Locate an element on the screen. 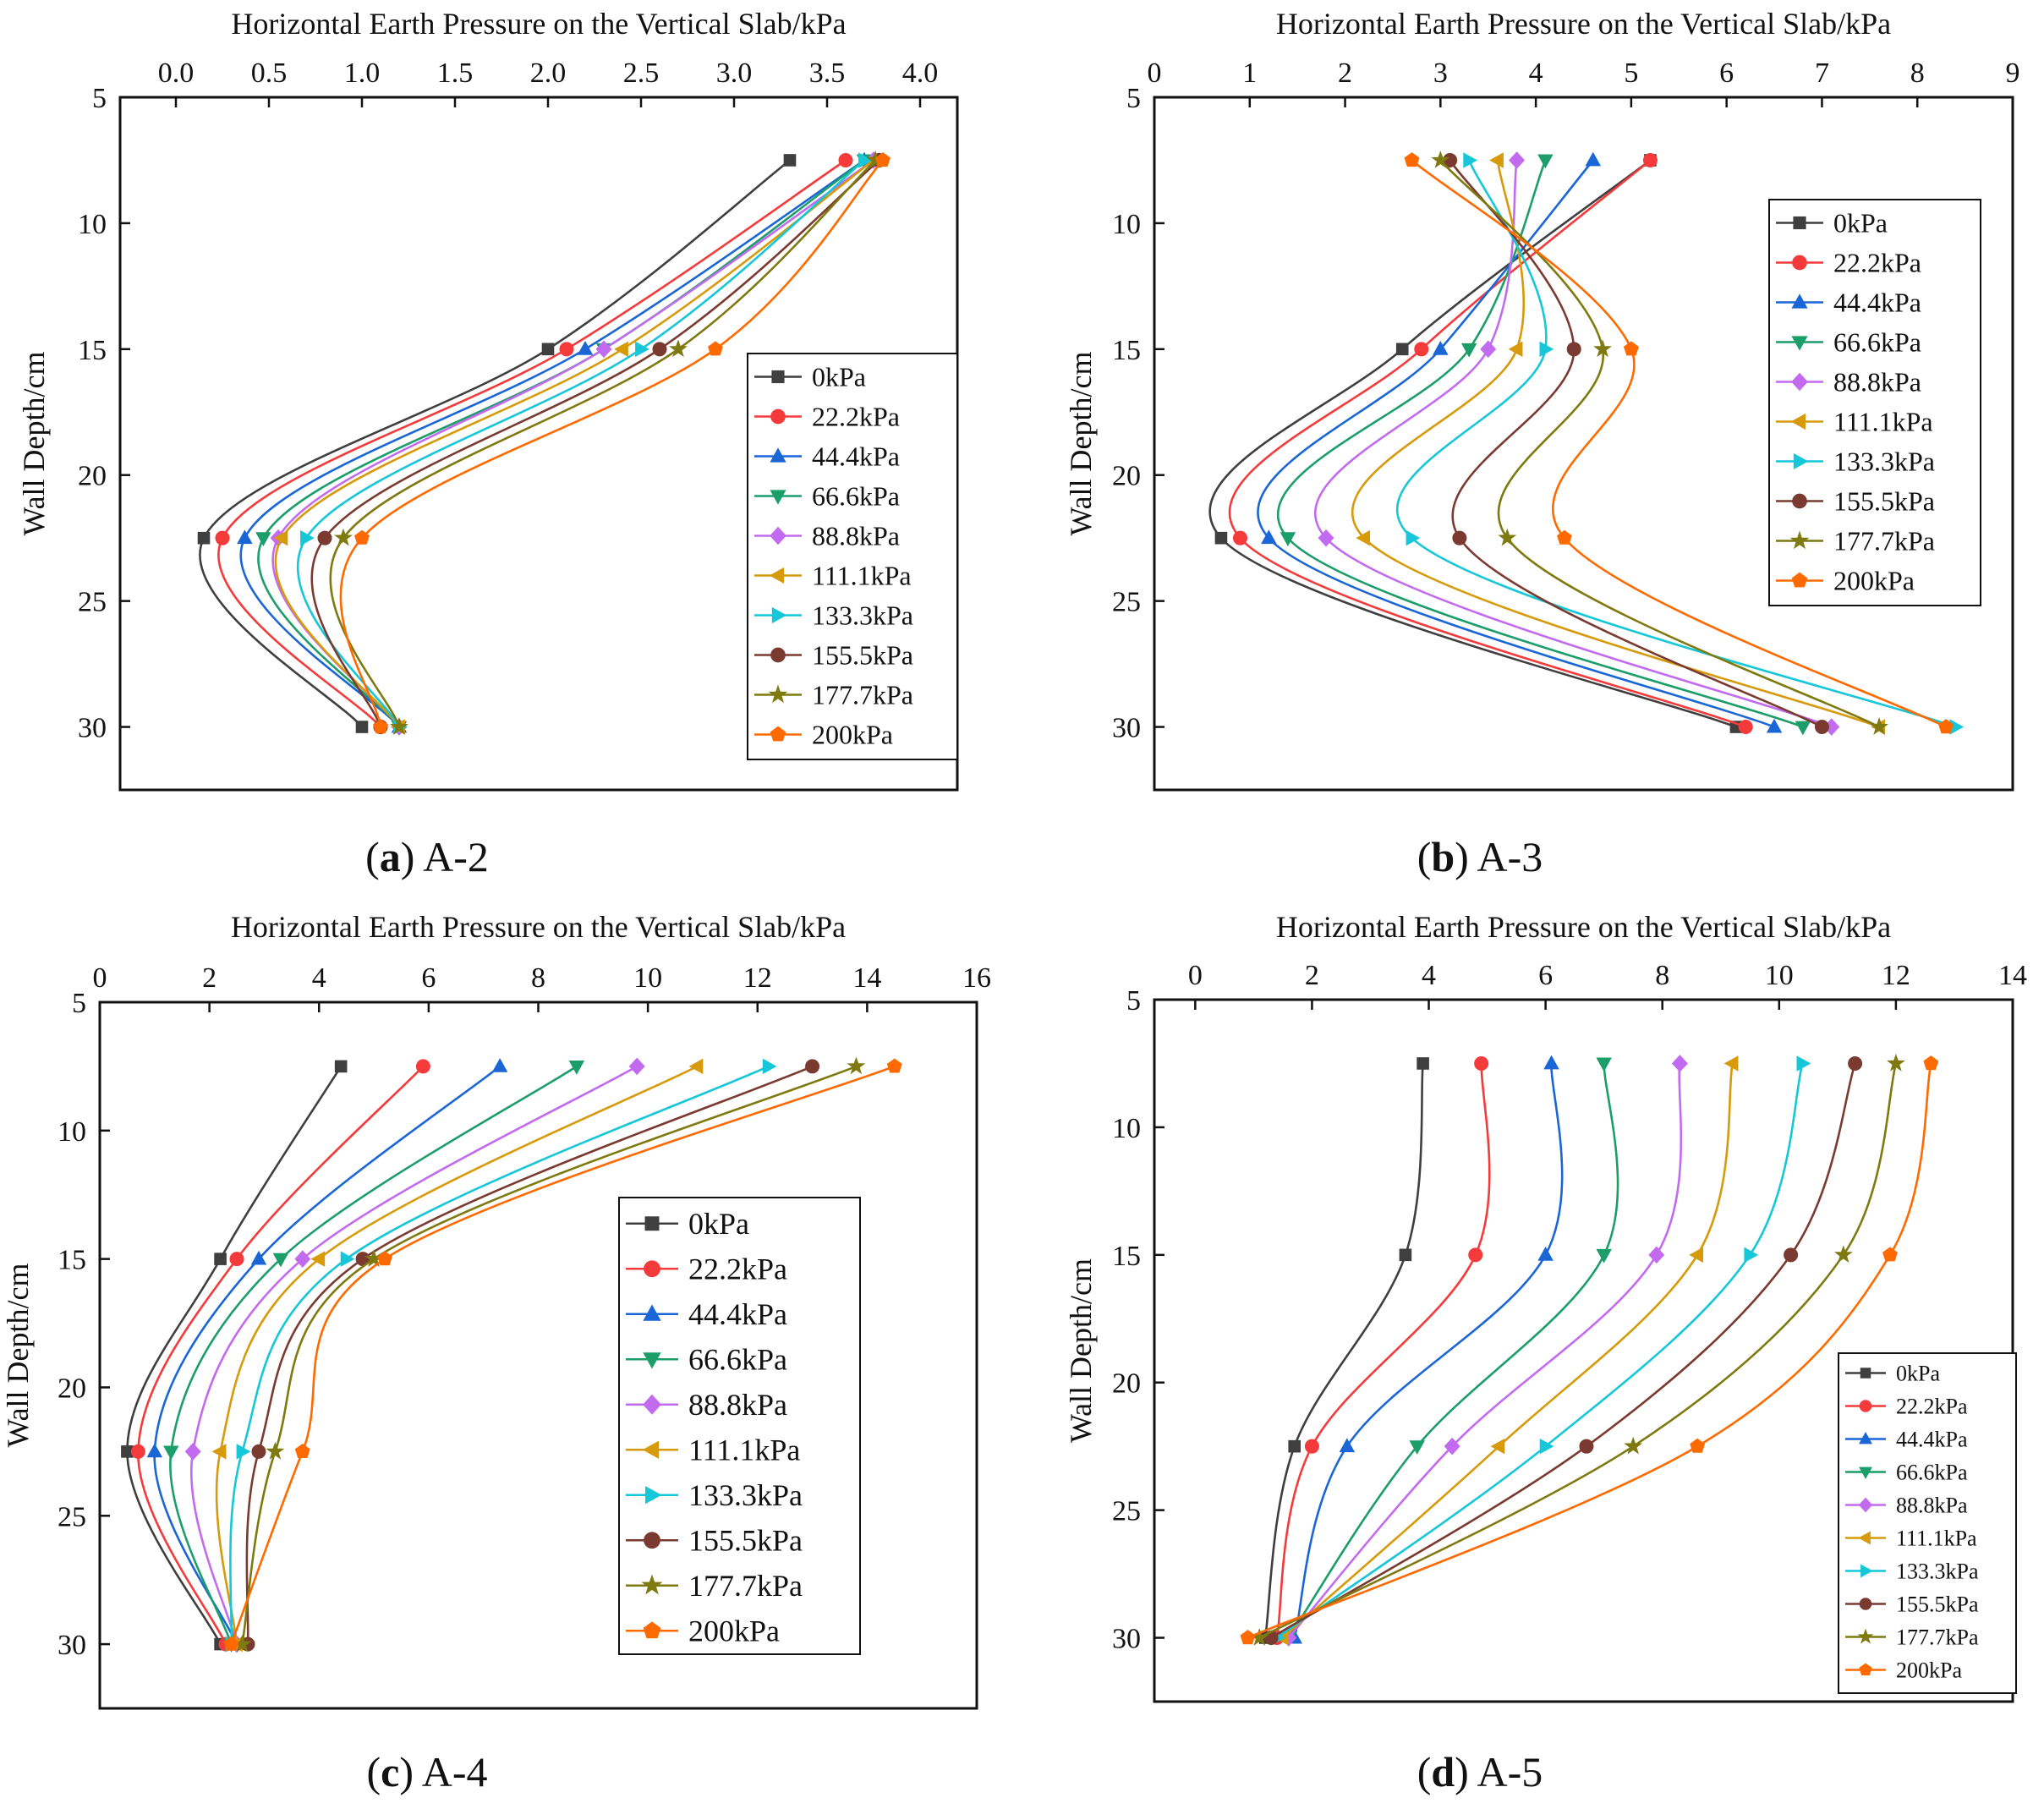 This screenshot has height=1809, width=2044. legend-label: 111.1kPa is located at coordinates (744, 1449).